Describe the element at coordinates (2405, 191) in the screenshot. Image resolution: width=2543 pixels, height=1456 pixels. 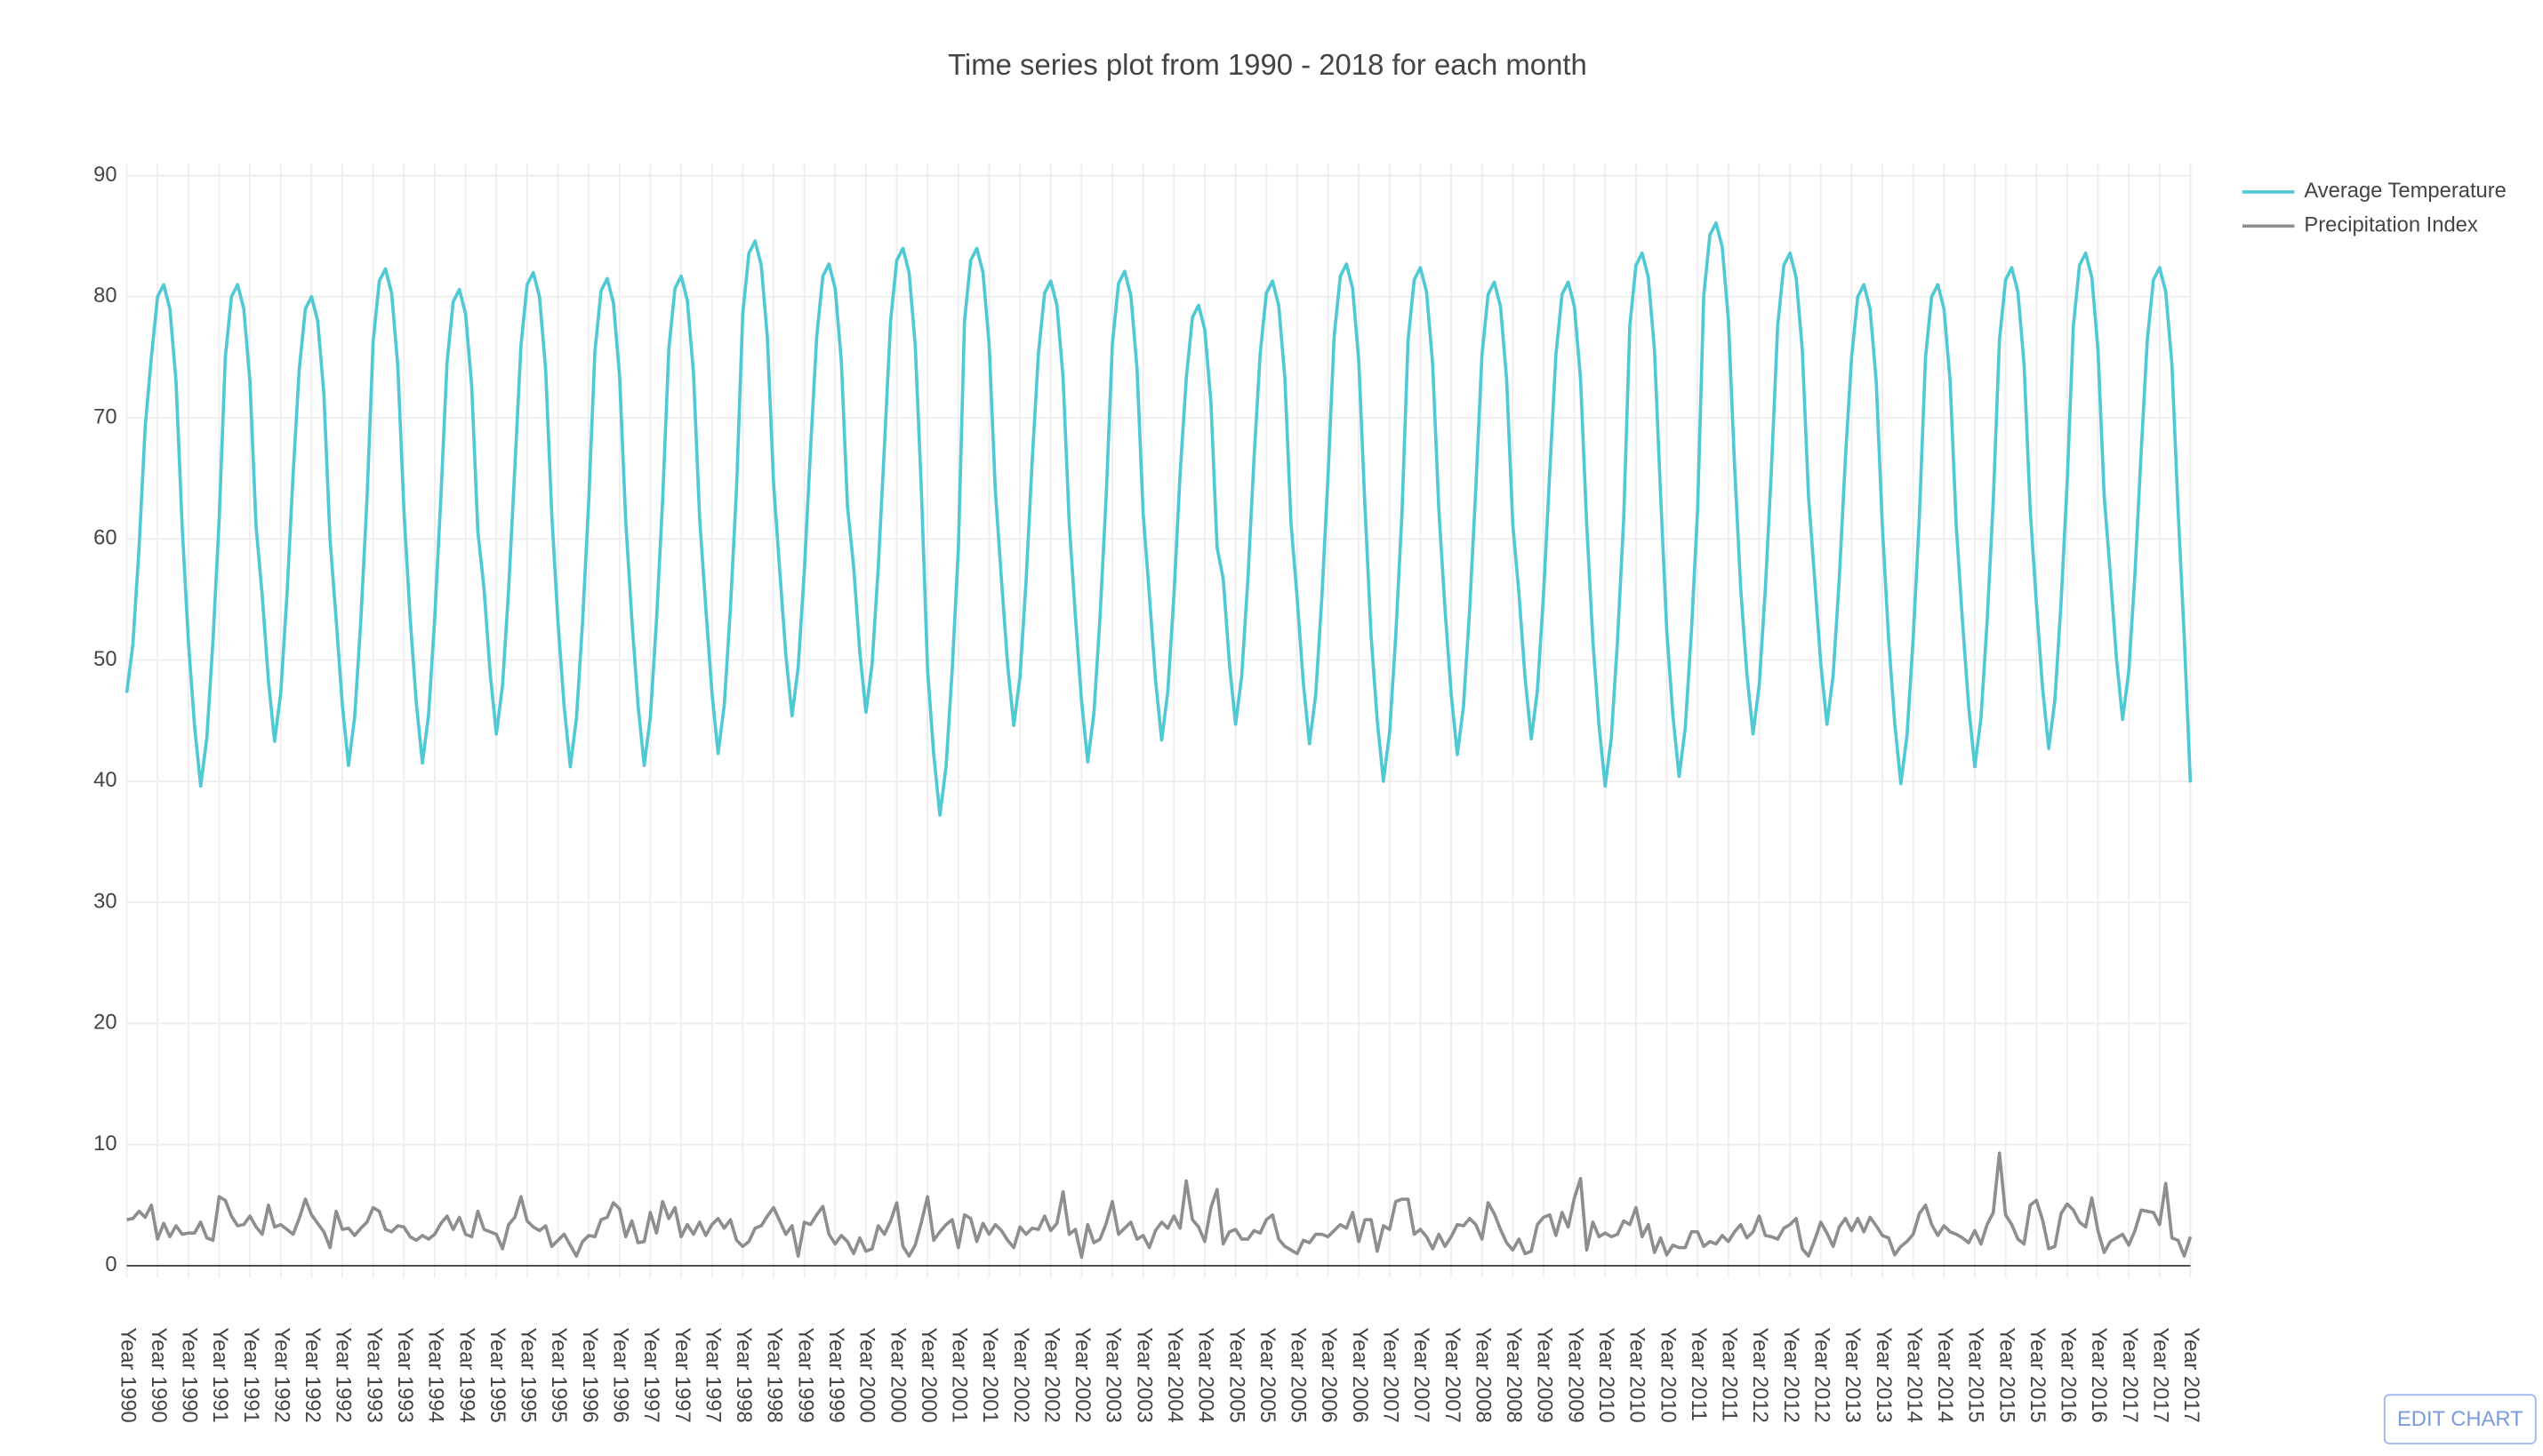
I see `legend-label: Average Temperature` at that location.